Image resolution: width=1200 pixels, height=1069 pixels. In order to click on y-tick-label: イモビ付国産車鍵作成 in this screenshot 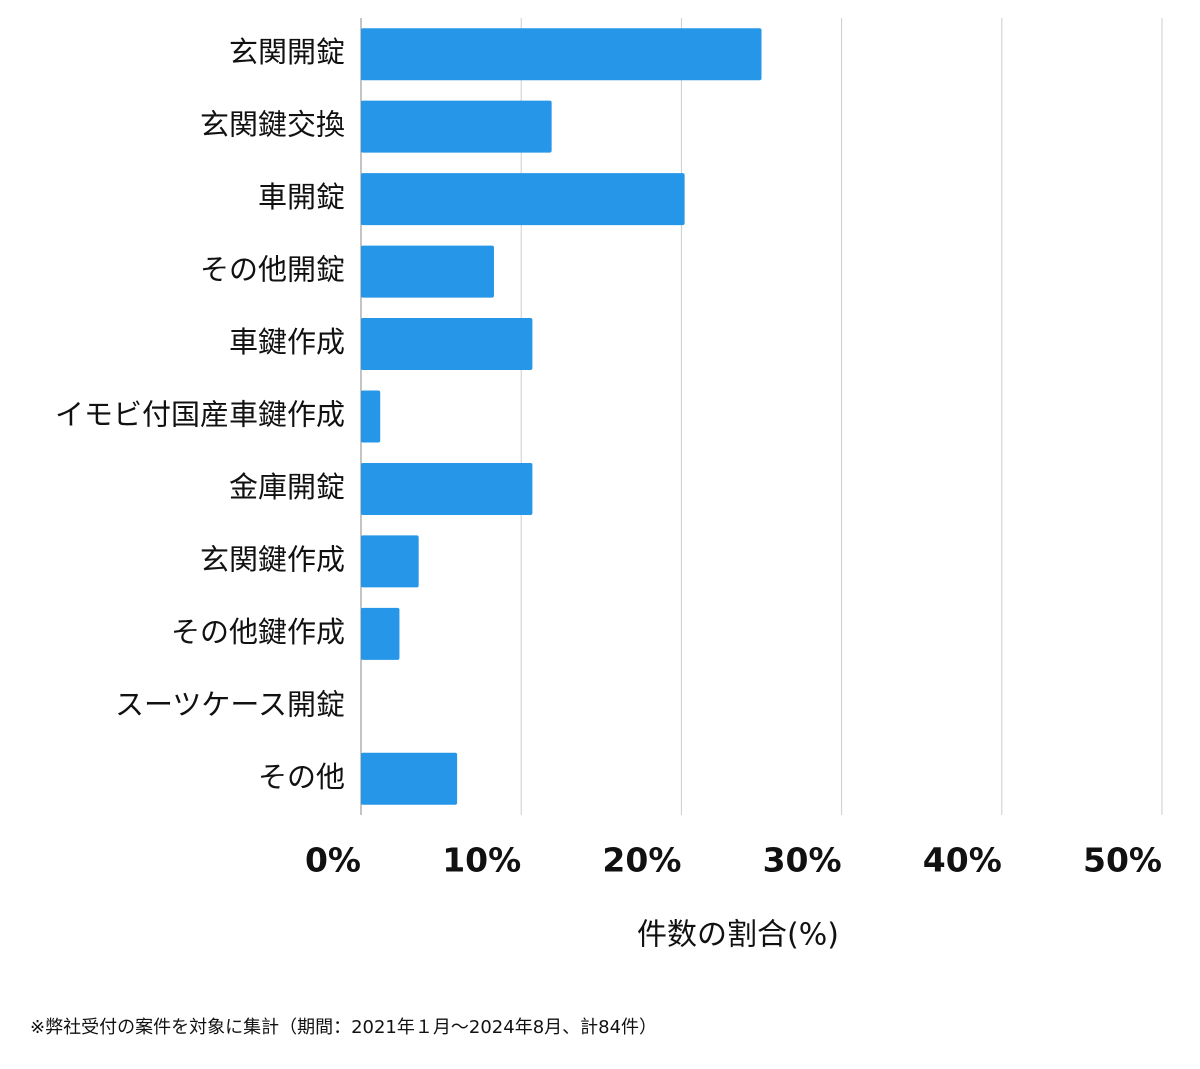, I will do `click(200, 415)`.